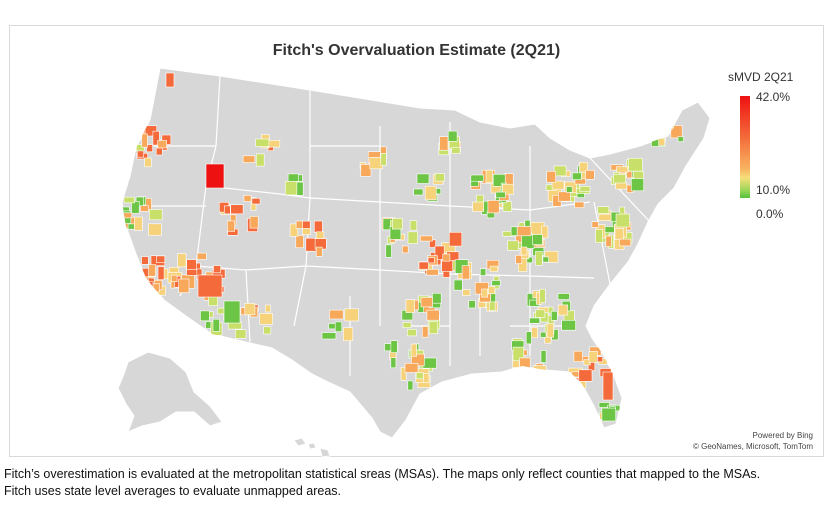 This screenshot has width=837, height=519. What do you see at coordinates (170, 392) in the screenshot?
I see `alaska-landmass` at bounding box center [170, 392].